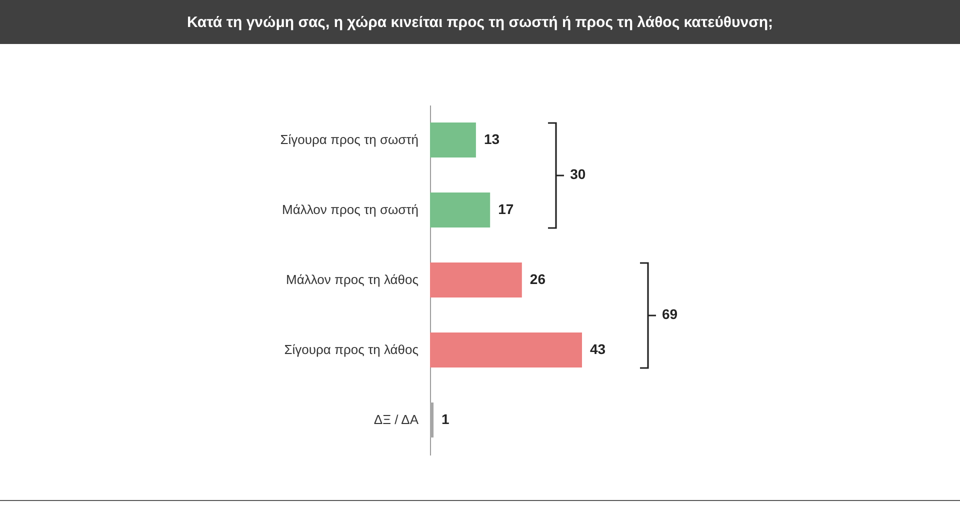 The height and width of the screenshot is (526, 960). Describe the element at coordinates (538, 279) in the screenshot. I see `data-label: 26` at that location.